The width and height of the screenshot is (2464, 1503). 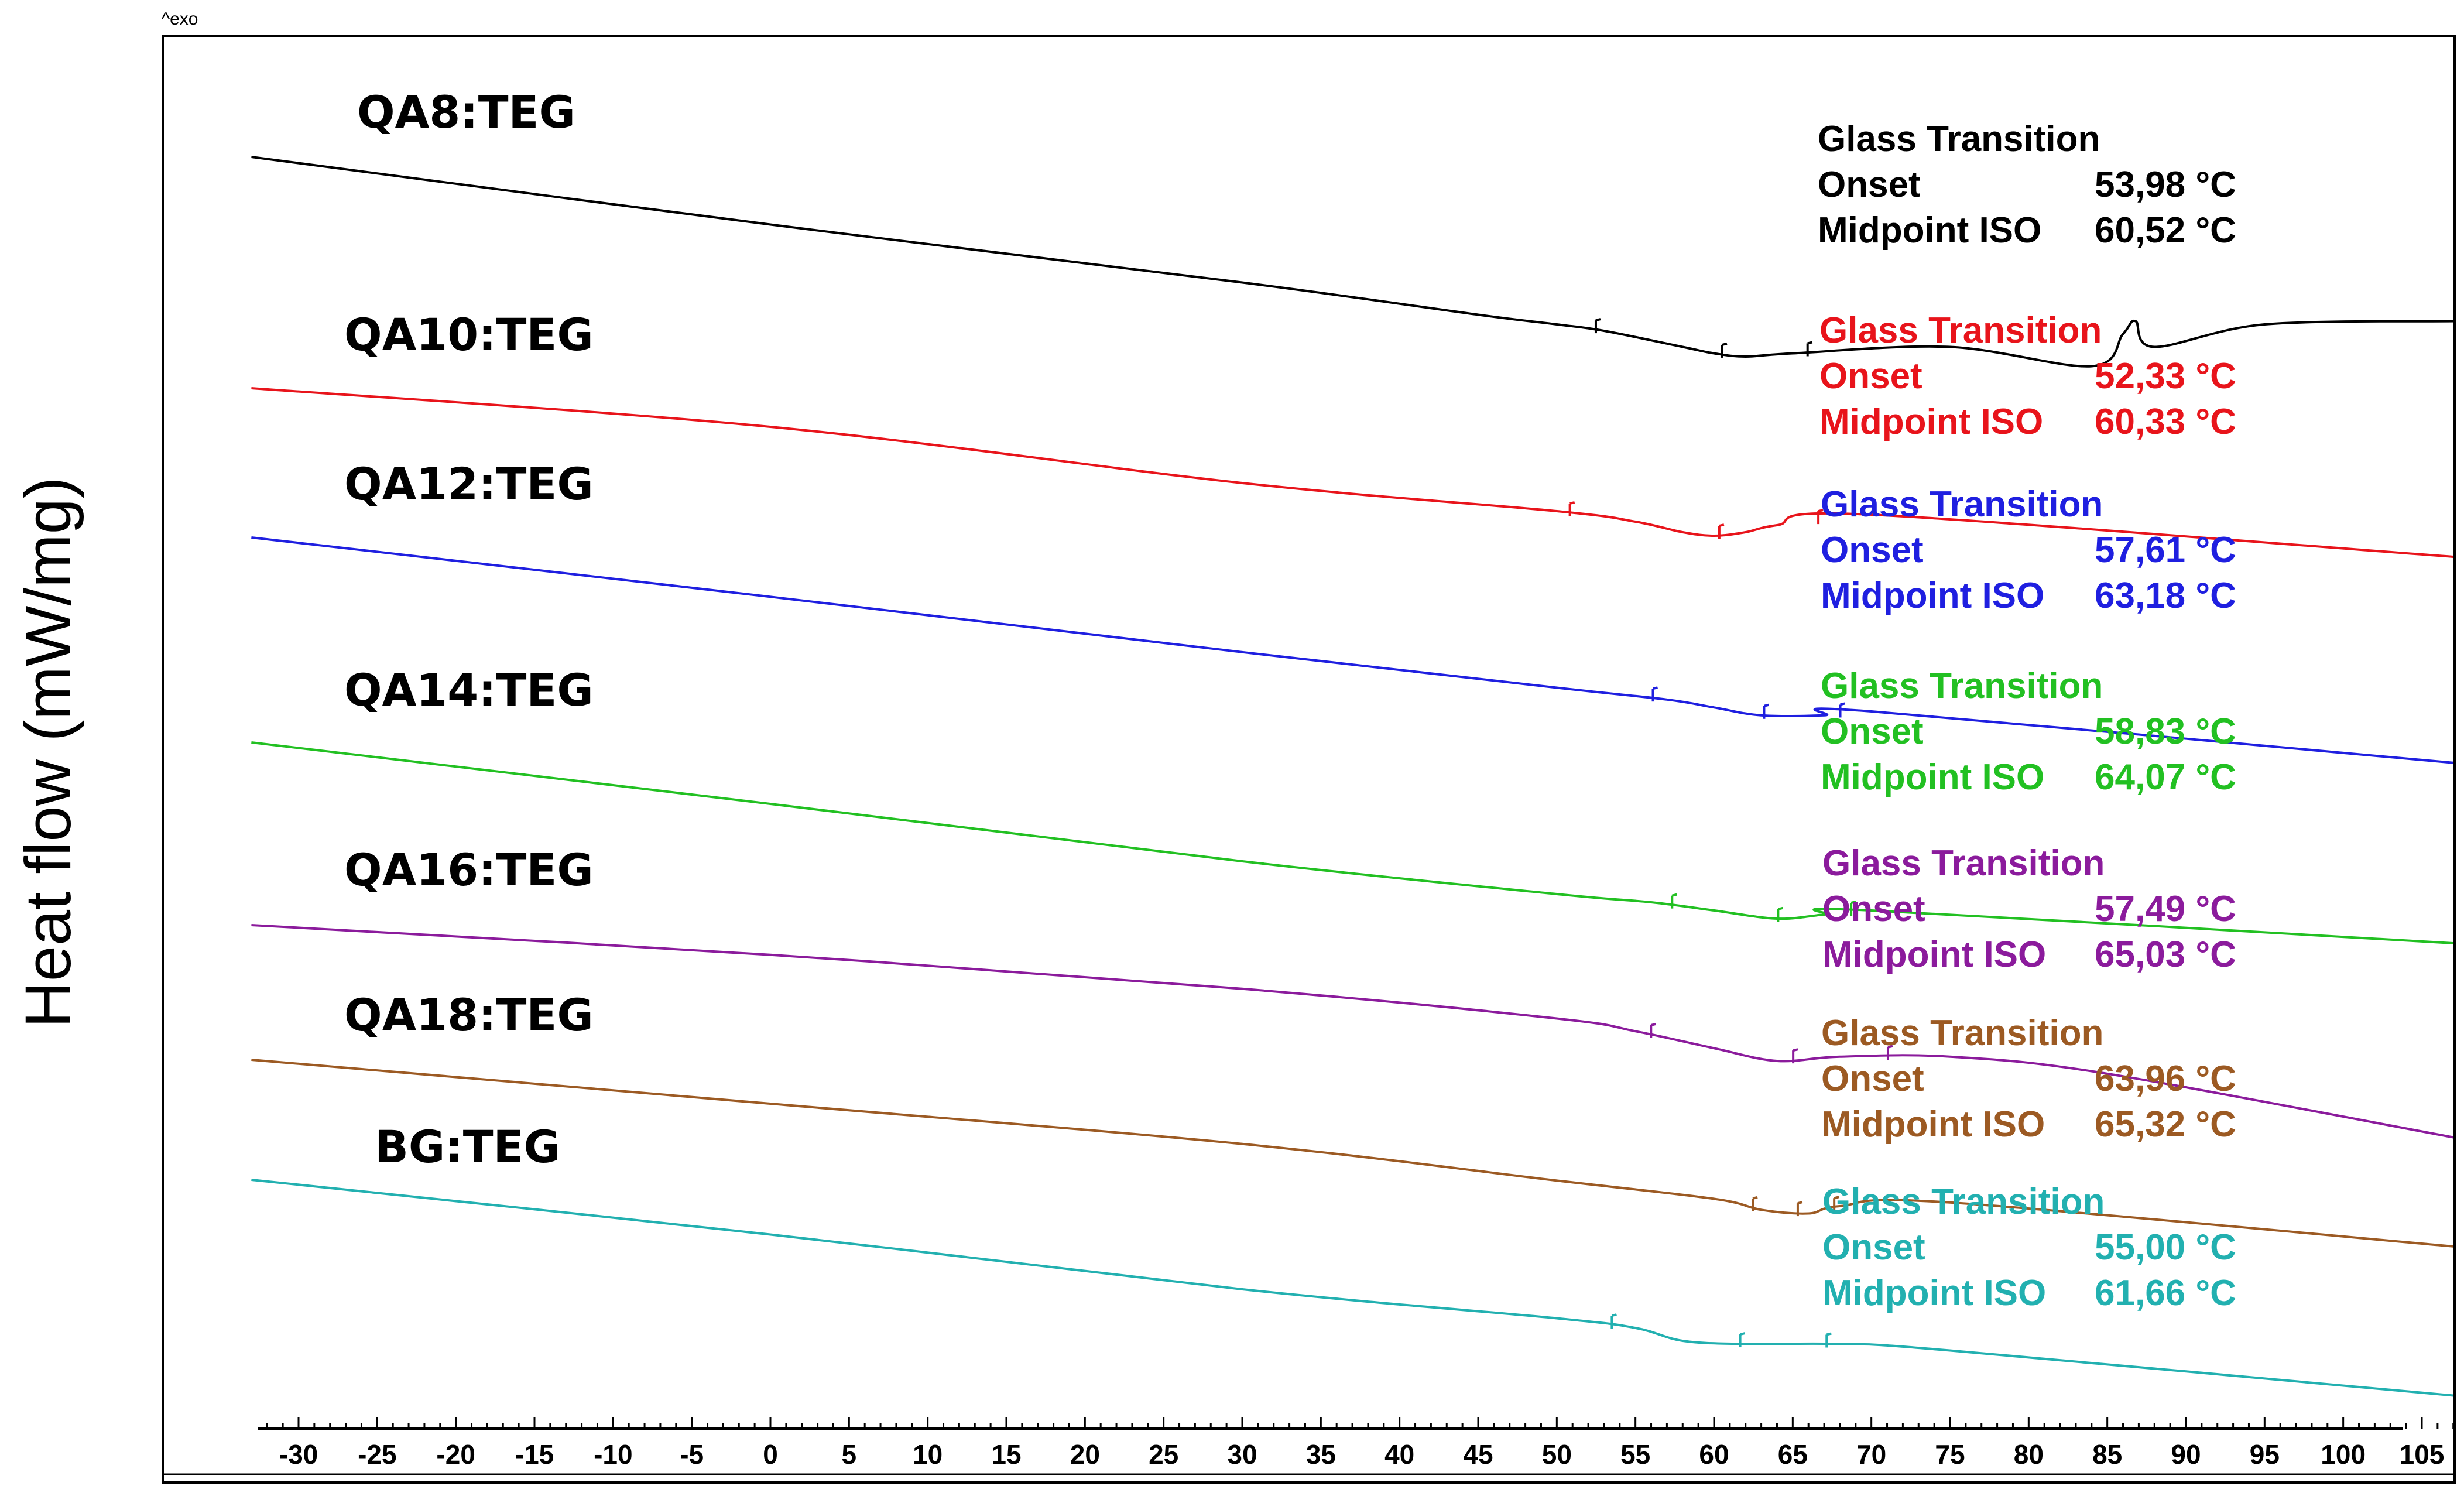 I want to click on x-tick-label: 100, so click(x=2343, y=1454).